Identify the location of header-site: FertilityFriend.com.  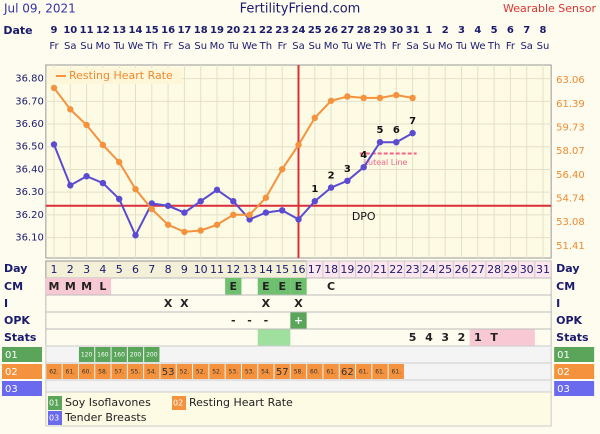
(300, 9).